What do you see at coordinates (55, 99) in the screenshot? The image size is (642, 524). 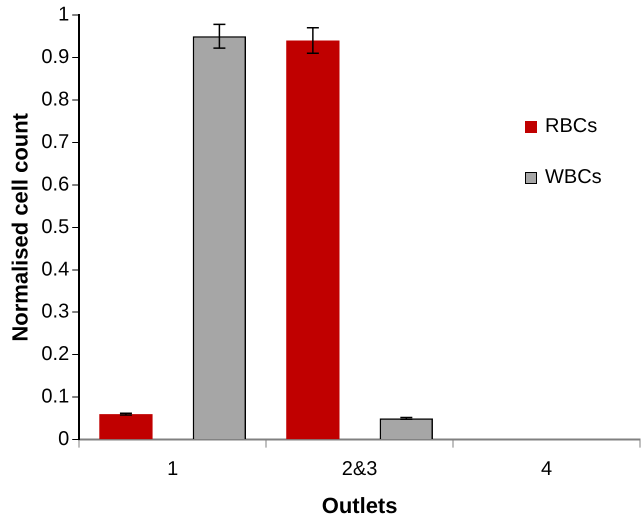 I see `y-tick-label: 0.8` at bounding box center [55, 99].